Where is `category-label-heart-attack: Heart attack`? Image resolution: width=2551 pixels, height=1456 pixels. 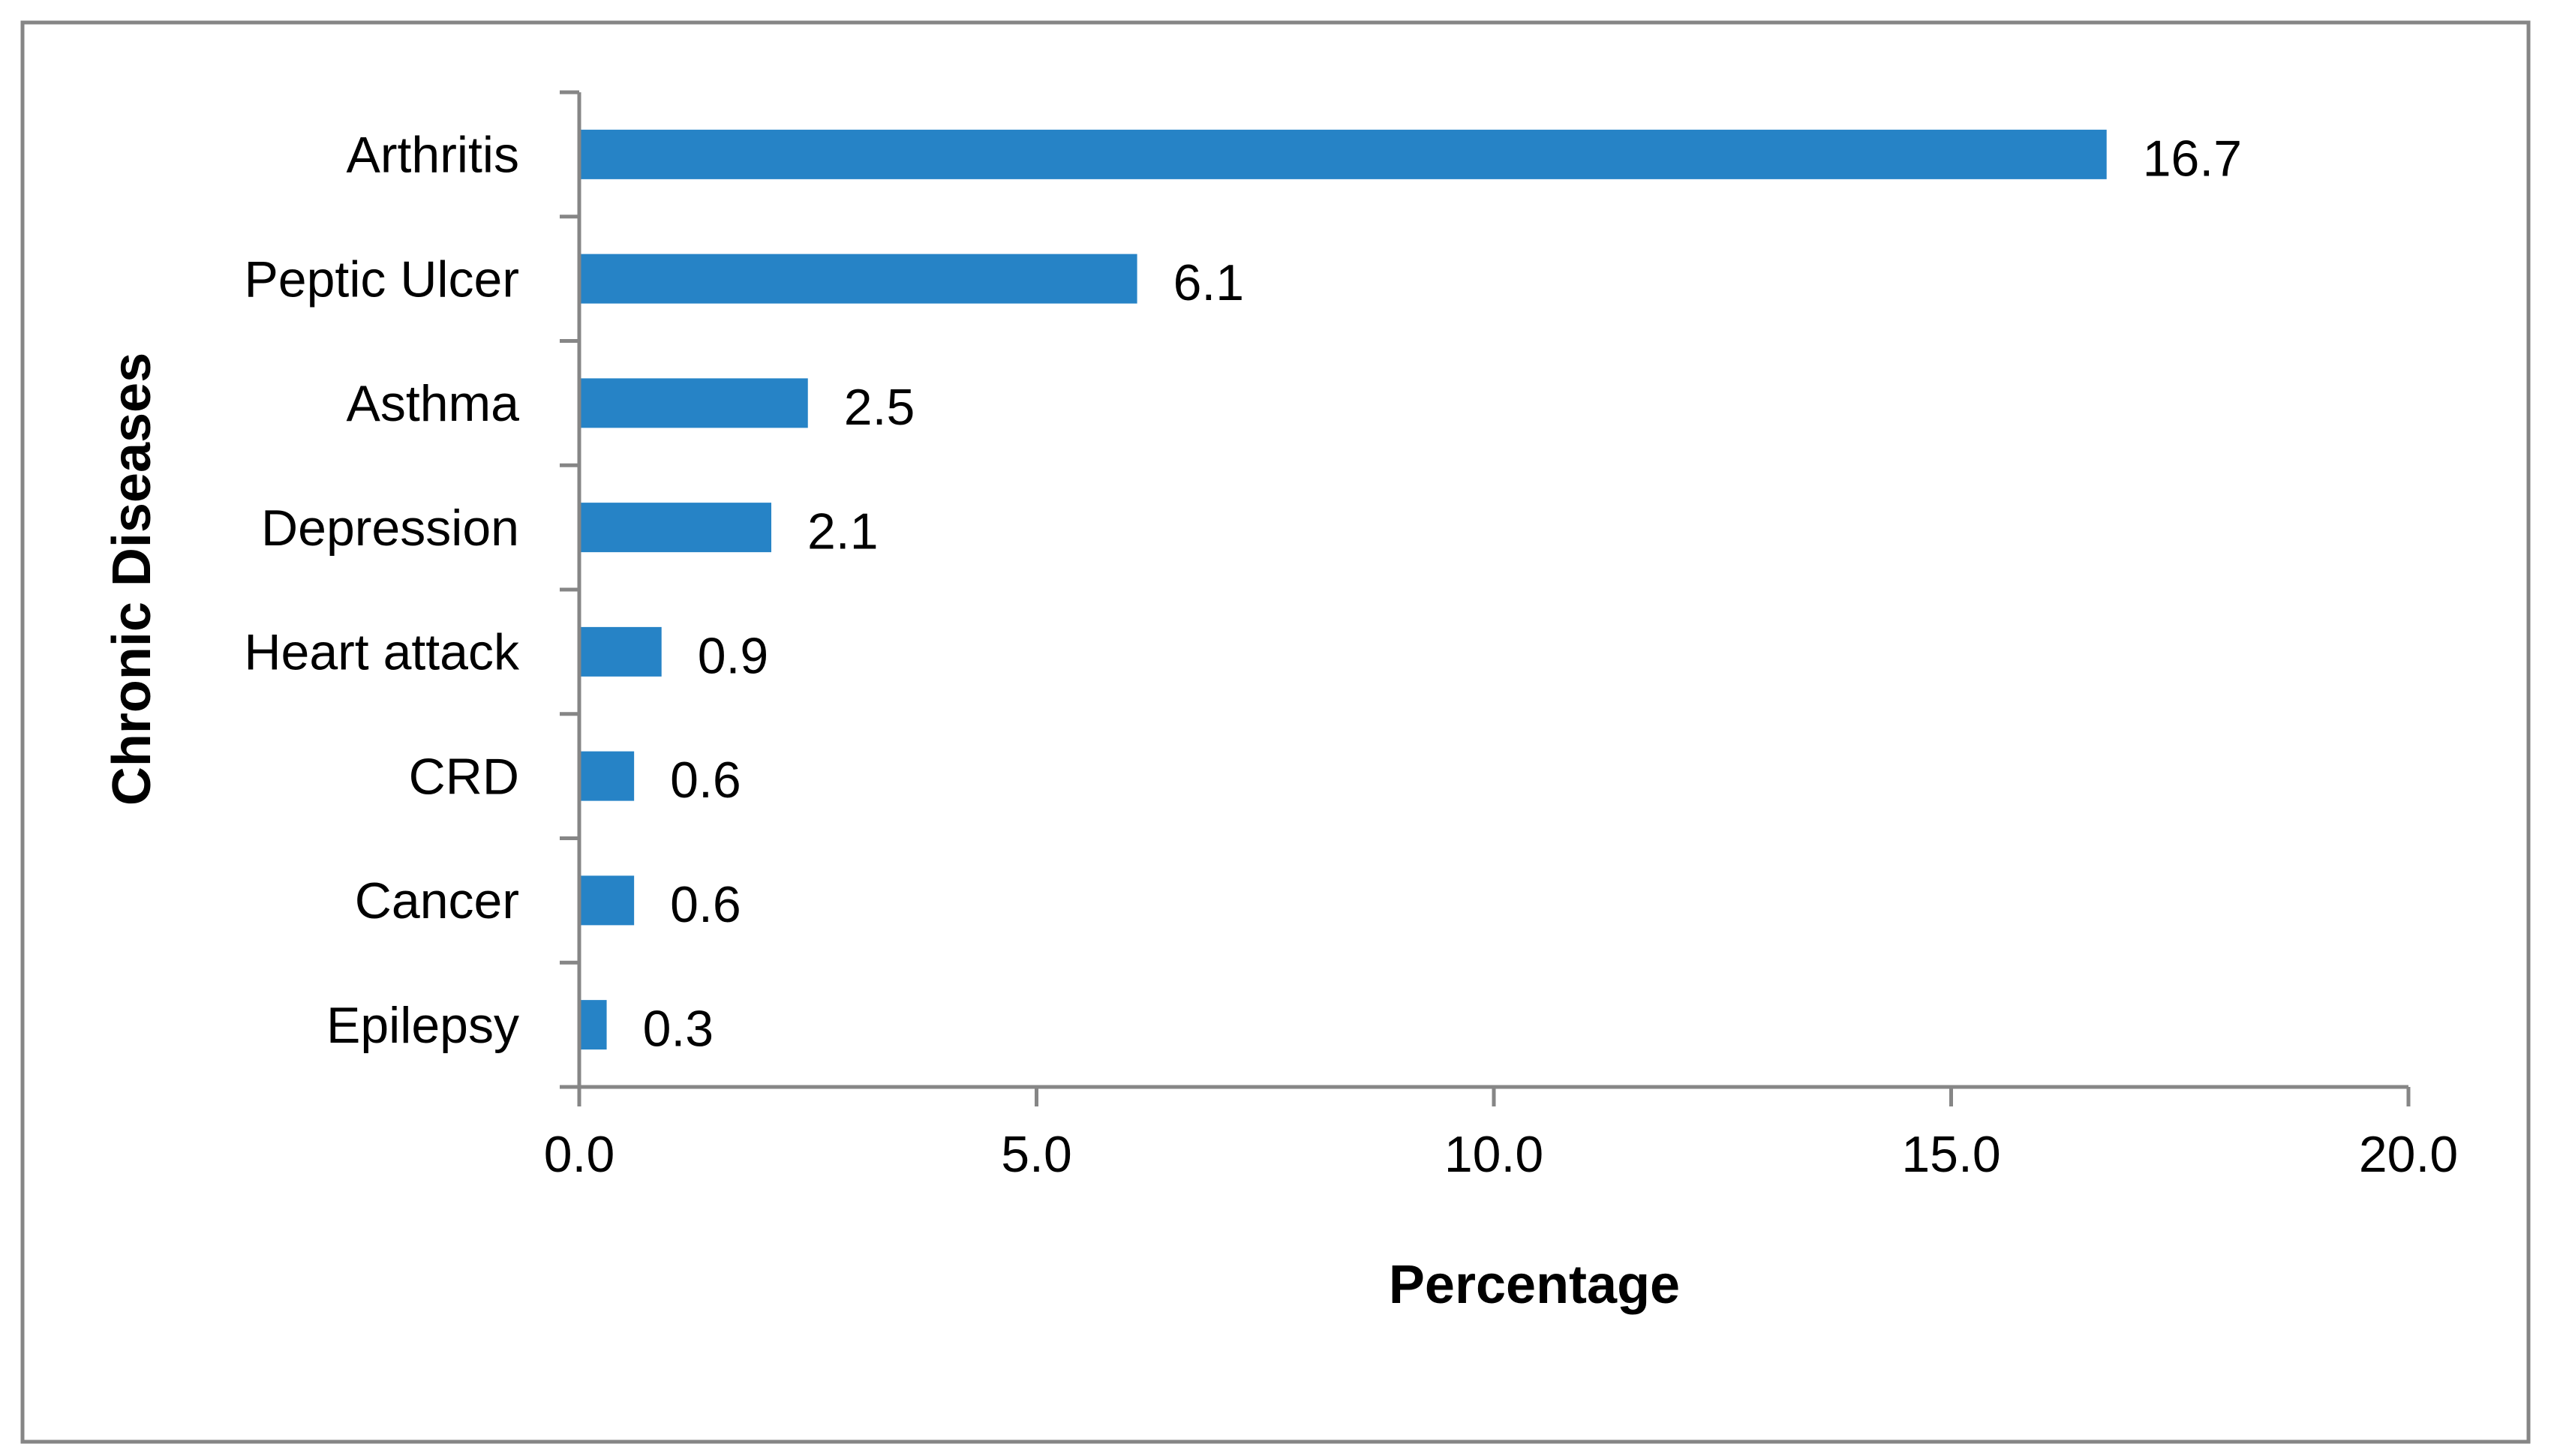 category-label-heart-attack: Heart attack is located at coordinates (382, 652).